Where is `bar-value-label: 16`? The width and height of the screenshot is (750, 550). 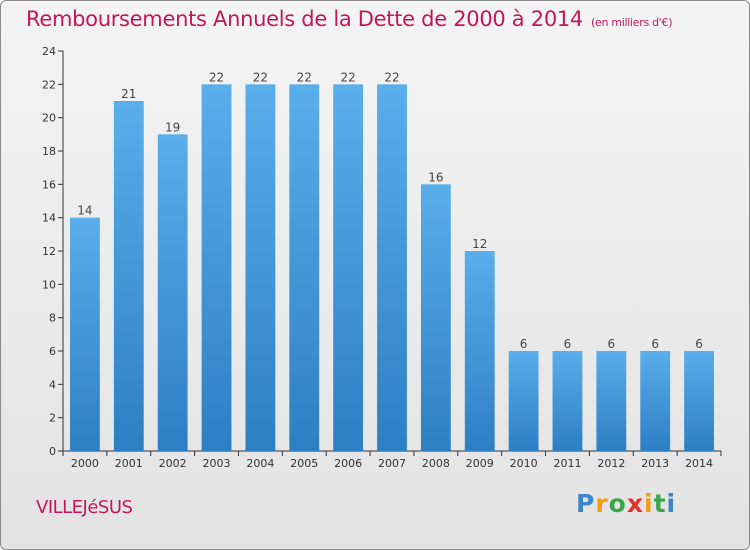
bar-value-label: 16 is located at coordinates (435, 177).